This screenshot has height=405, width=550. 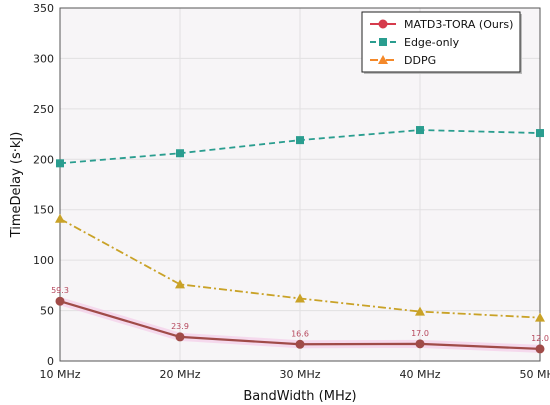 I want to click on x-tick-label: 50 MHz, so click(x=534, y=374).